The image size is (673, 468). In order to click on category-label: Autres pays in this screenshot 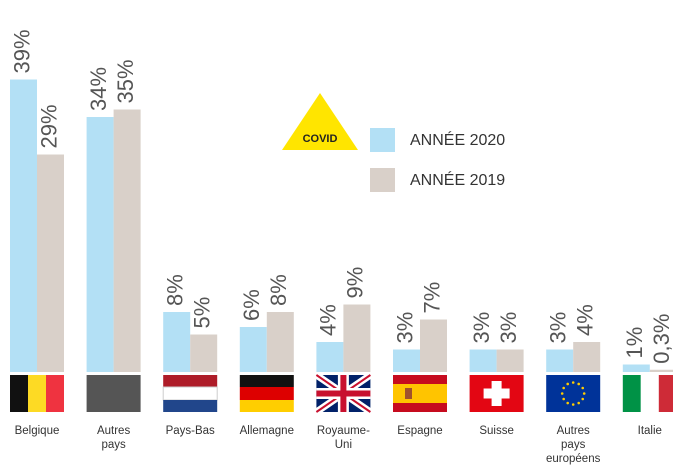, I will do `click(113, 438)`.